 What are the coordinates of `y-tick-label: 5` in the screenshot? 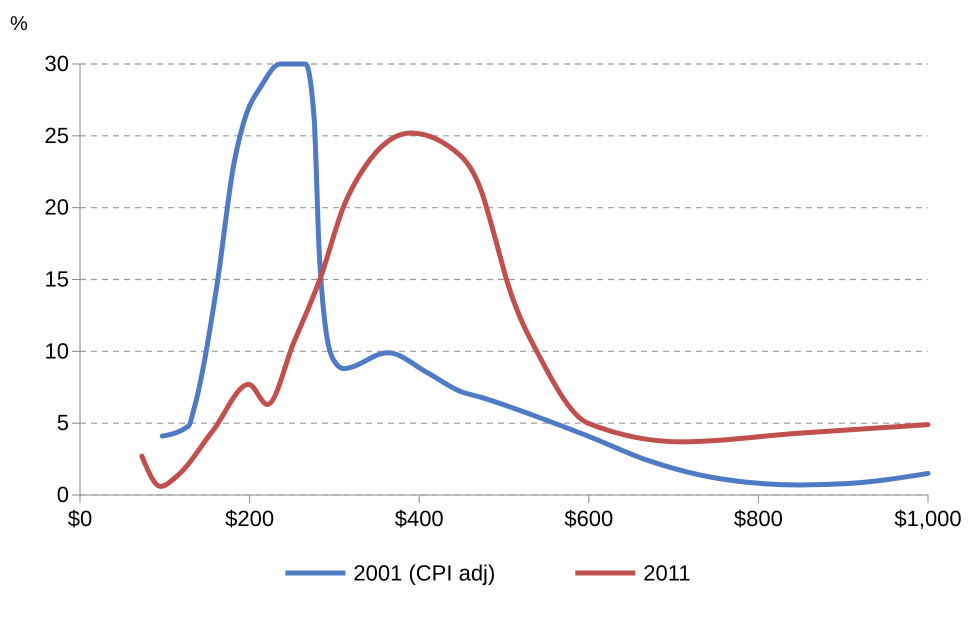 It's located at (62, 423).